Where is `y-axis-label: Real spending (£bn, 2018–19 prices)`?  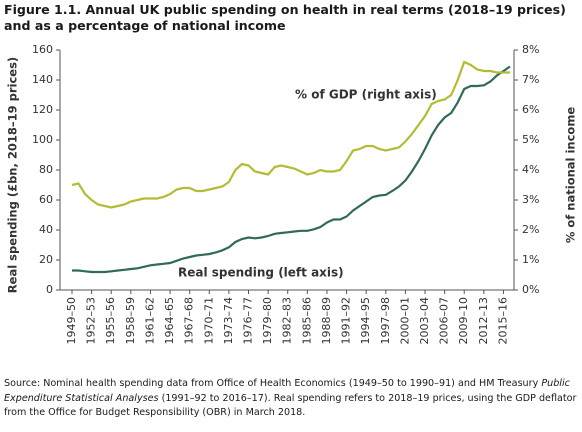
y-axis-label: Real spending (£bn, 2018–19 prices) is located at coordinates (13, 175).